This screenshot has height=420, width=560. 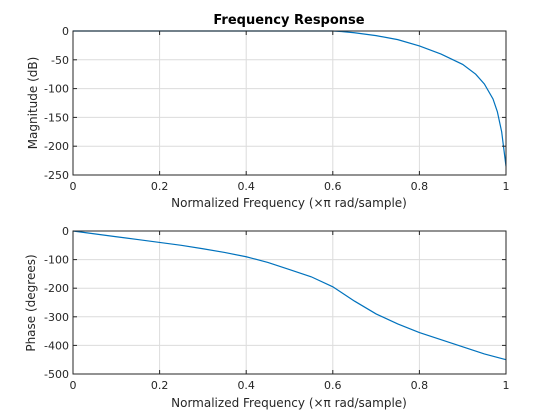 I want to click on phase-x-tick-label: 0.6, so click(x=333, y=385).